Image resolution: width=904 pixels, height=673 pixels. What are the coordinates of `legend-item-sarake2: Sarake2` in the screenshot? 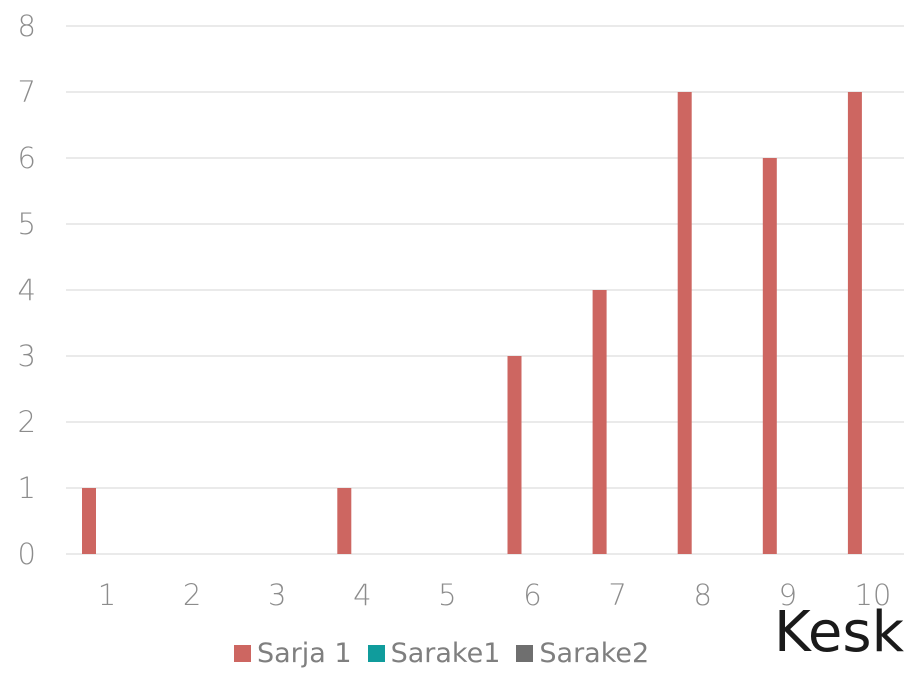 It's located at (582, 653).